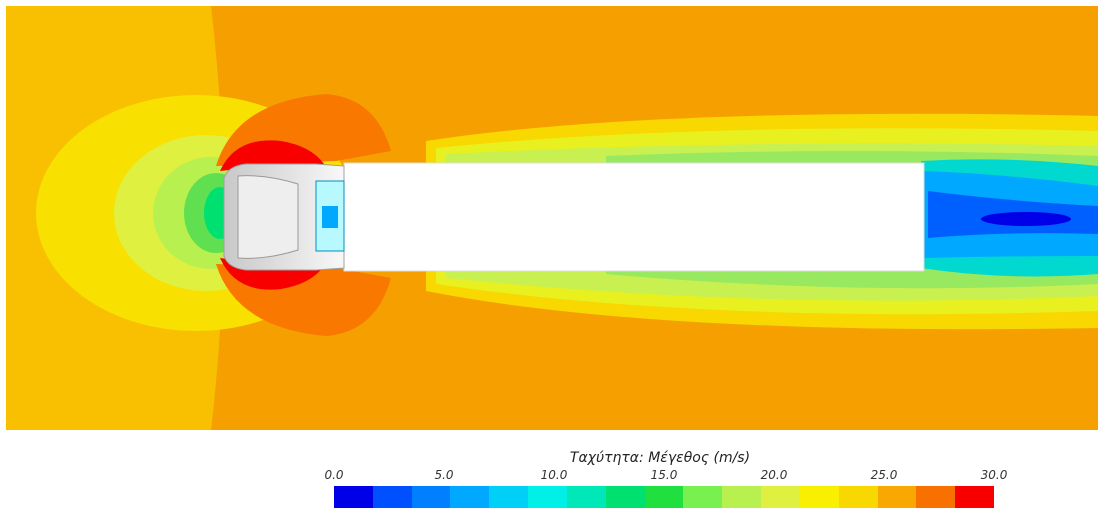 This screenshot has width=1098, height=513. Describe the element at coordinates (330, 217) in the screenshot. I see `cab-gap-inner` at that location.